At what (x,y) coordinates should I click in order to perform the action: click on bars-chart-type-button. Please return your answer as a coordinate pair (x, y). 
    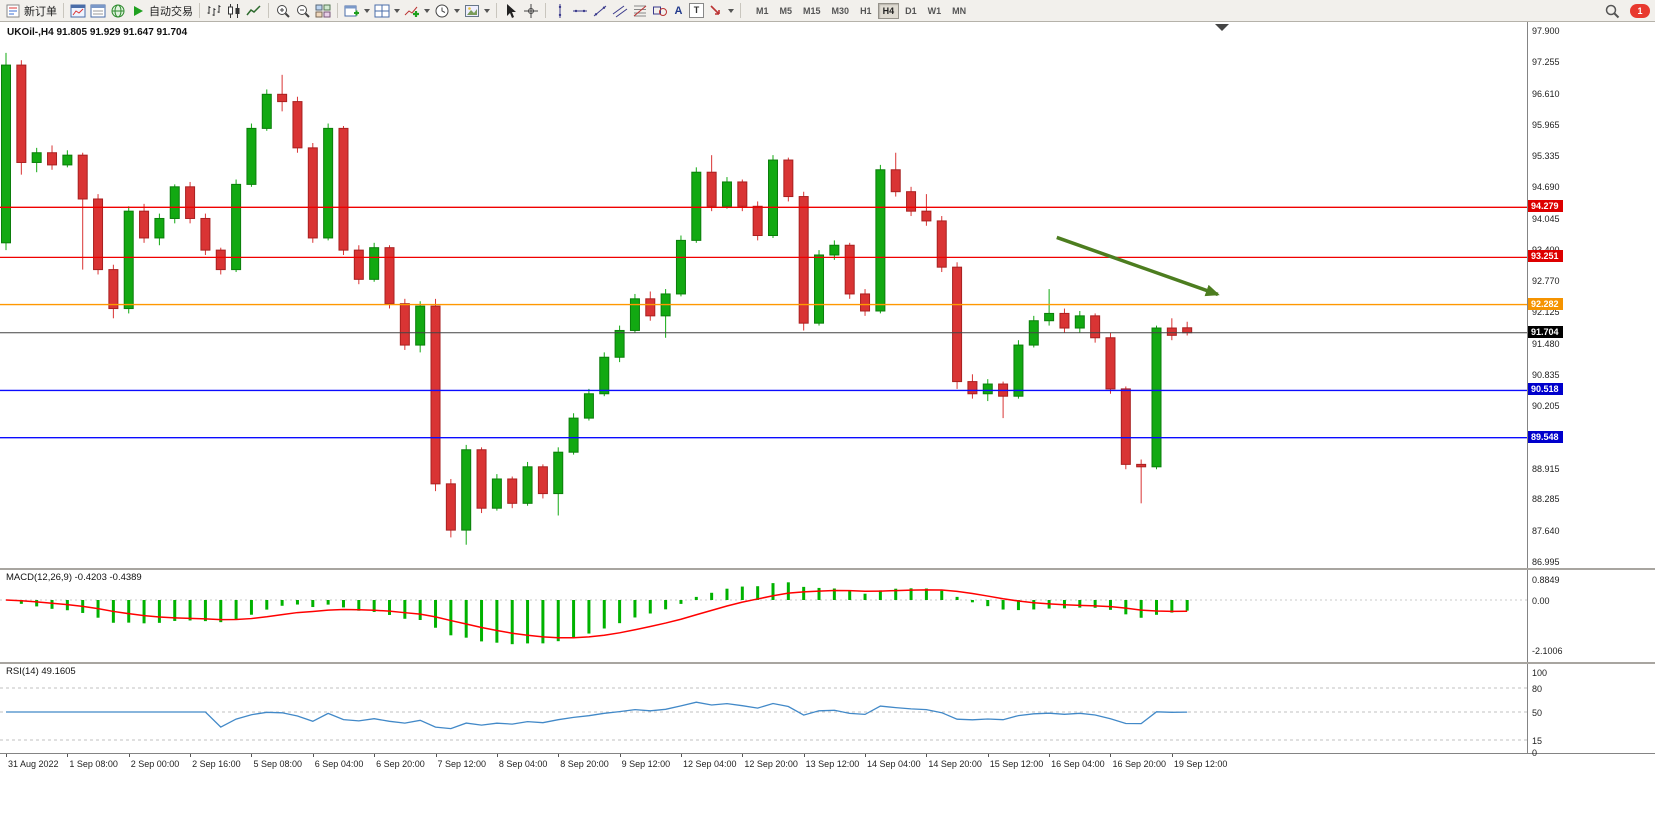
    Looking at the image, I should click on (214, 11).